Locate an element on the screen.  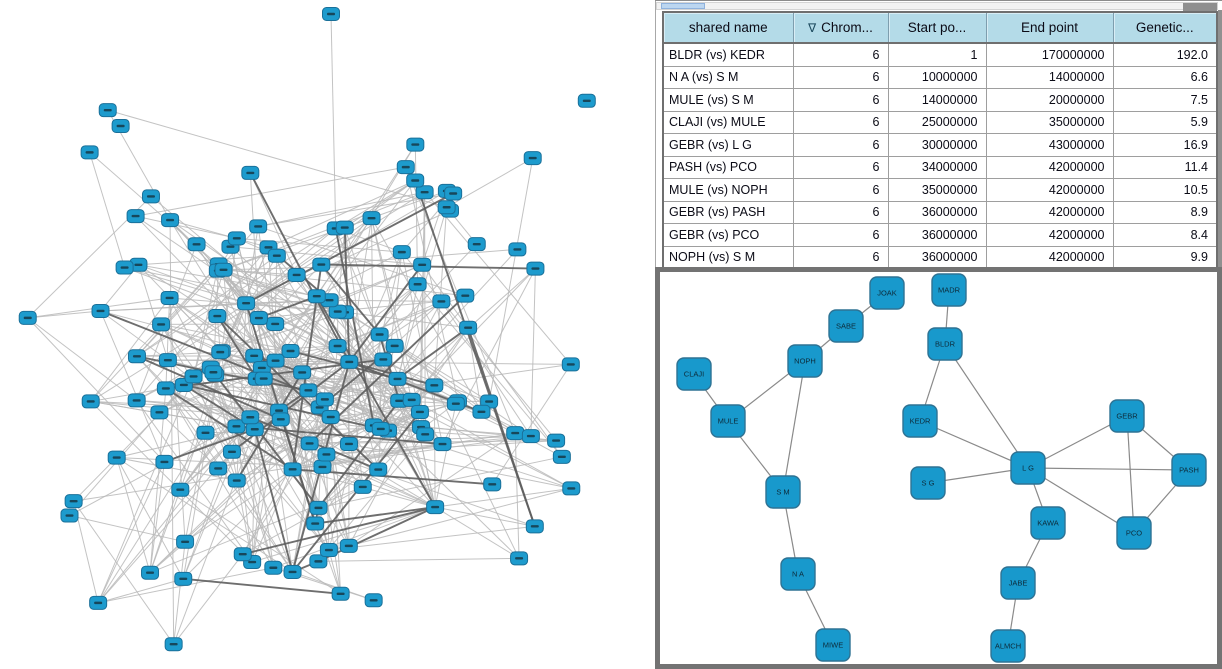
network-node-SG: S G is located at coordinates (928, 483).